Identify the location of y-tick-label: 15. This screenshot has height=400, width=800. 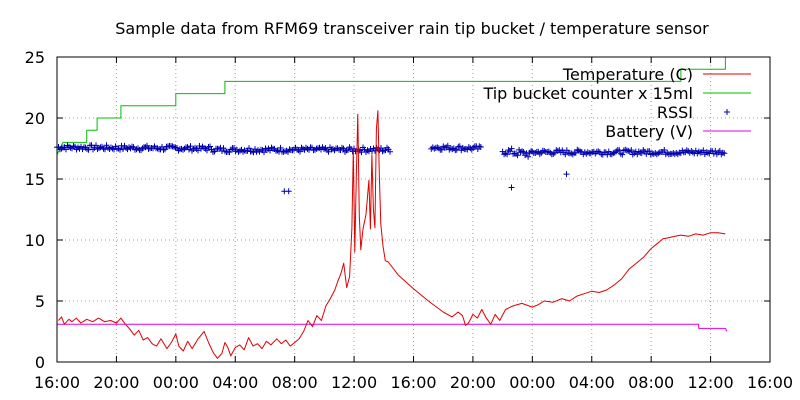
(35, 179).